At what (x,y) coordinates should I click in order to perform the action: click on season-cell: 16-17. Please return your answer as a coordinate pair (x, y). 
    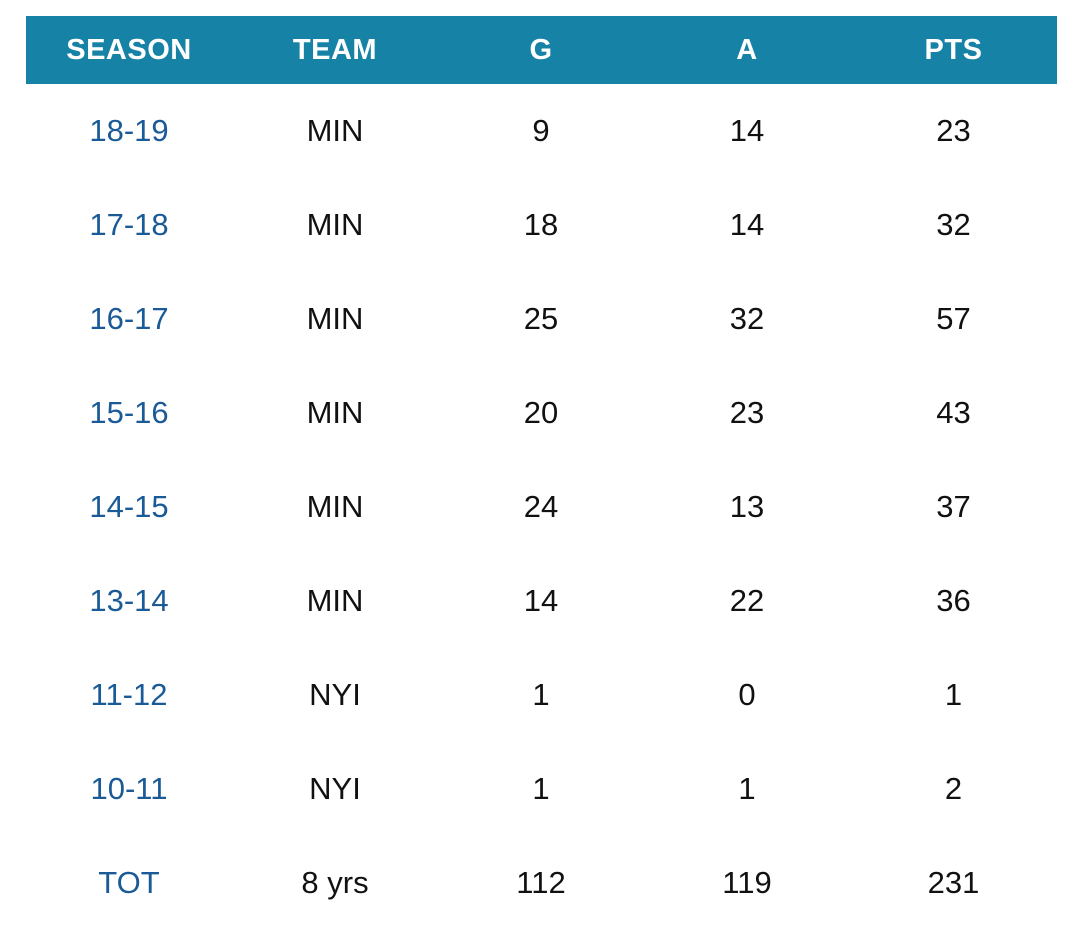
    Looking at the image, I should click on (129, 318).